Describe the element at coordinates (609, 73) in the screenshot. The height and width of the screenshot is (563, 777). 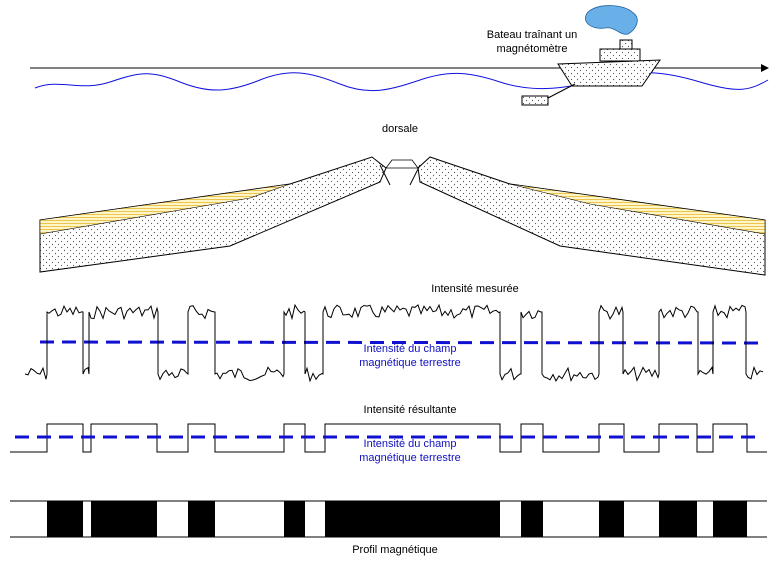
I see `ship-hull` at that location.